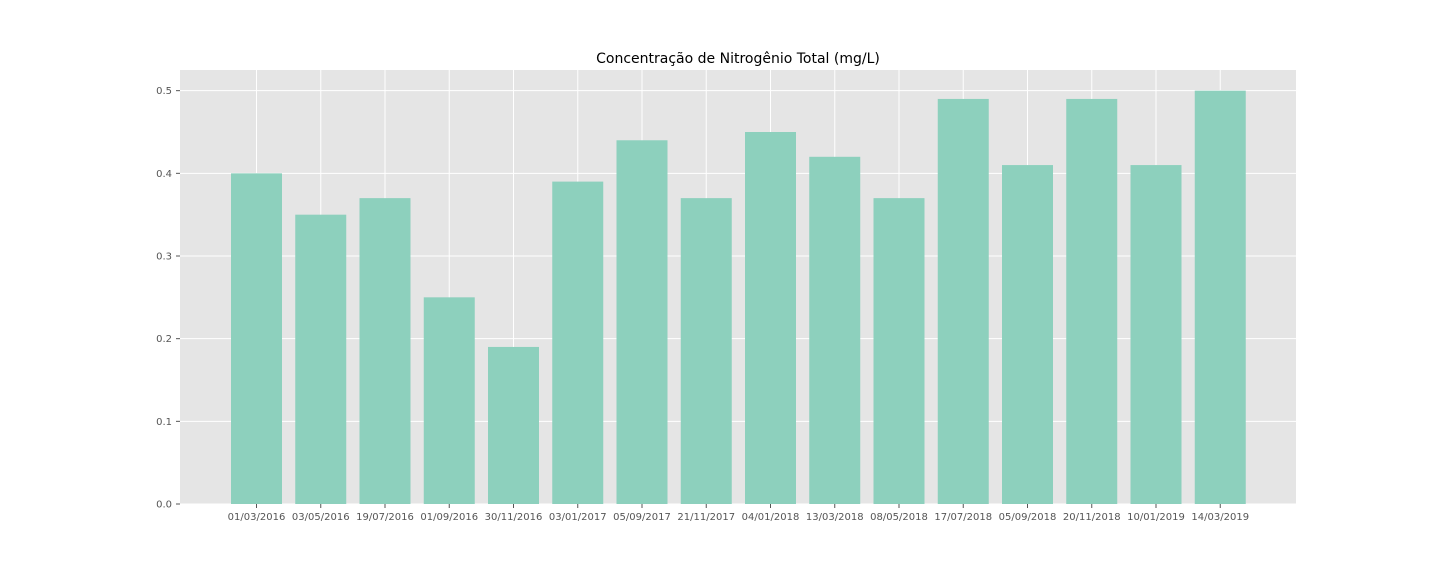 The image size is (1440, 576). What do you see at coordinates (771, 517) in the screenshot?
I see `x-tick-label: 04/01/2018` at bounding box center [771, 517].